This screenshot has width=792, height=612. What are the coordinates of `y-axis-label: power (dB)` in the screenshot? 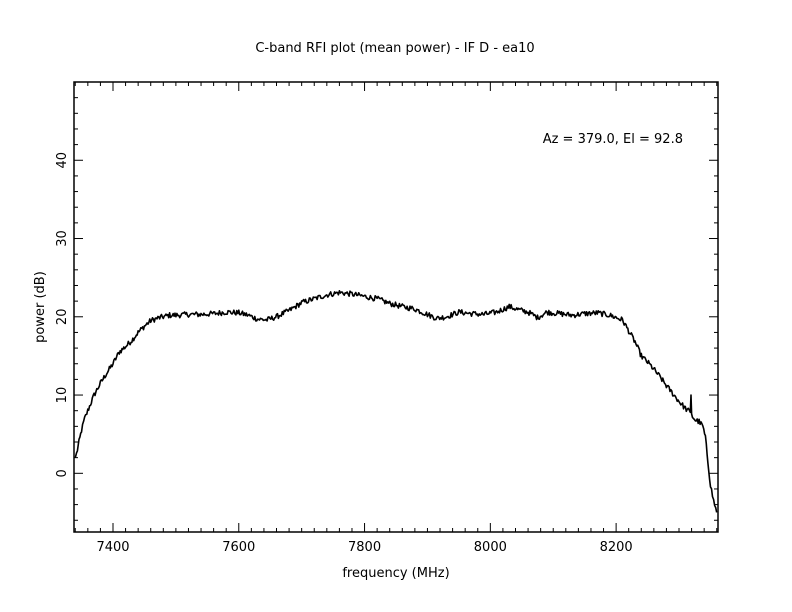 It's located at (40, 307).